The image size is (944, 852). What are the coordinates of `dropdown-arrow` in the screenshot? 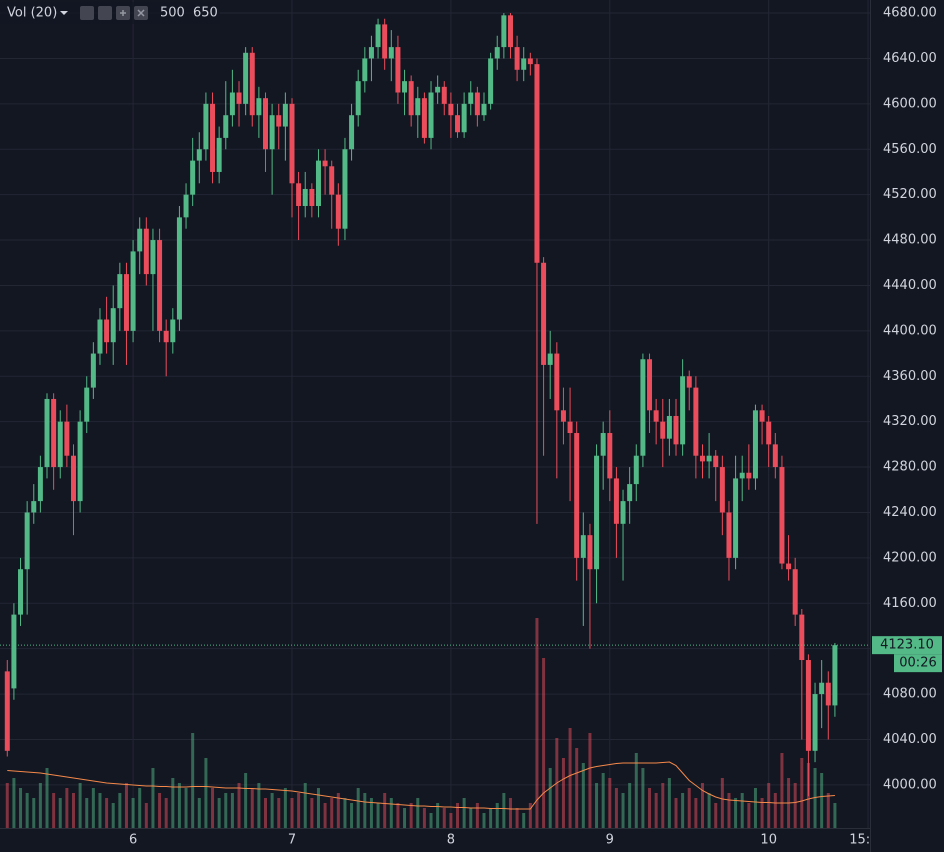 It's located at (64, 13).